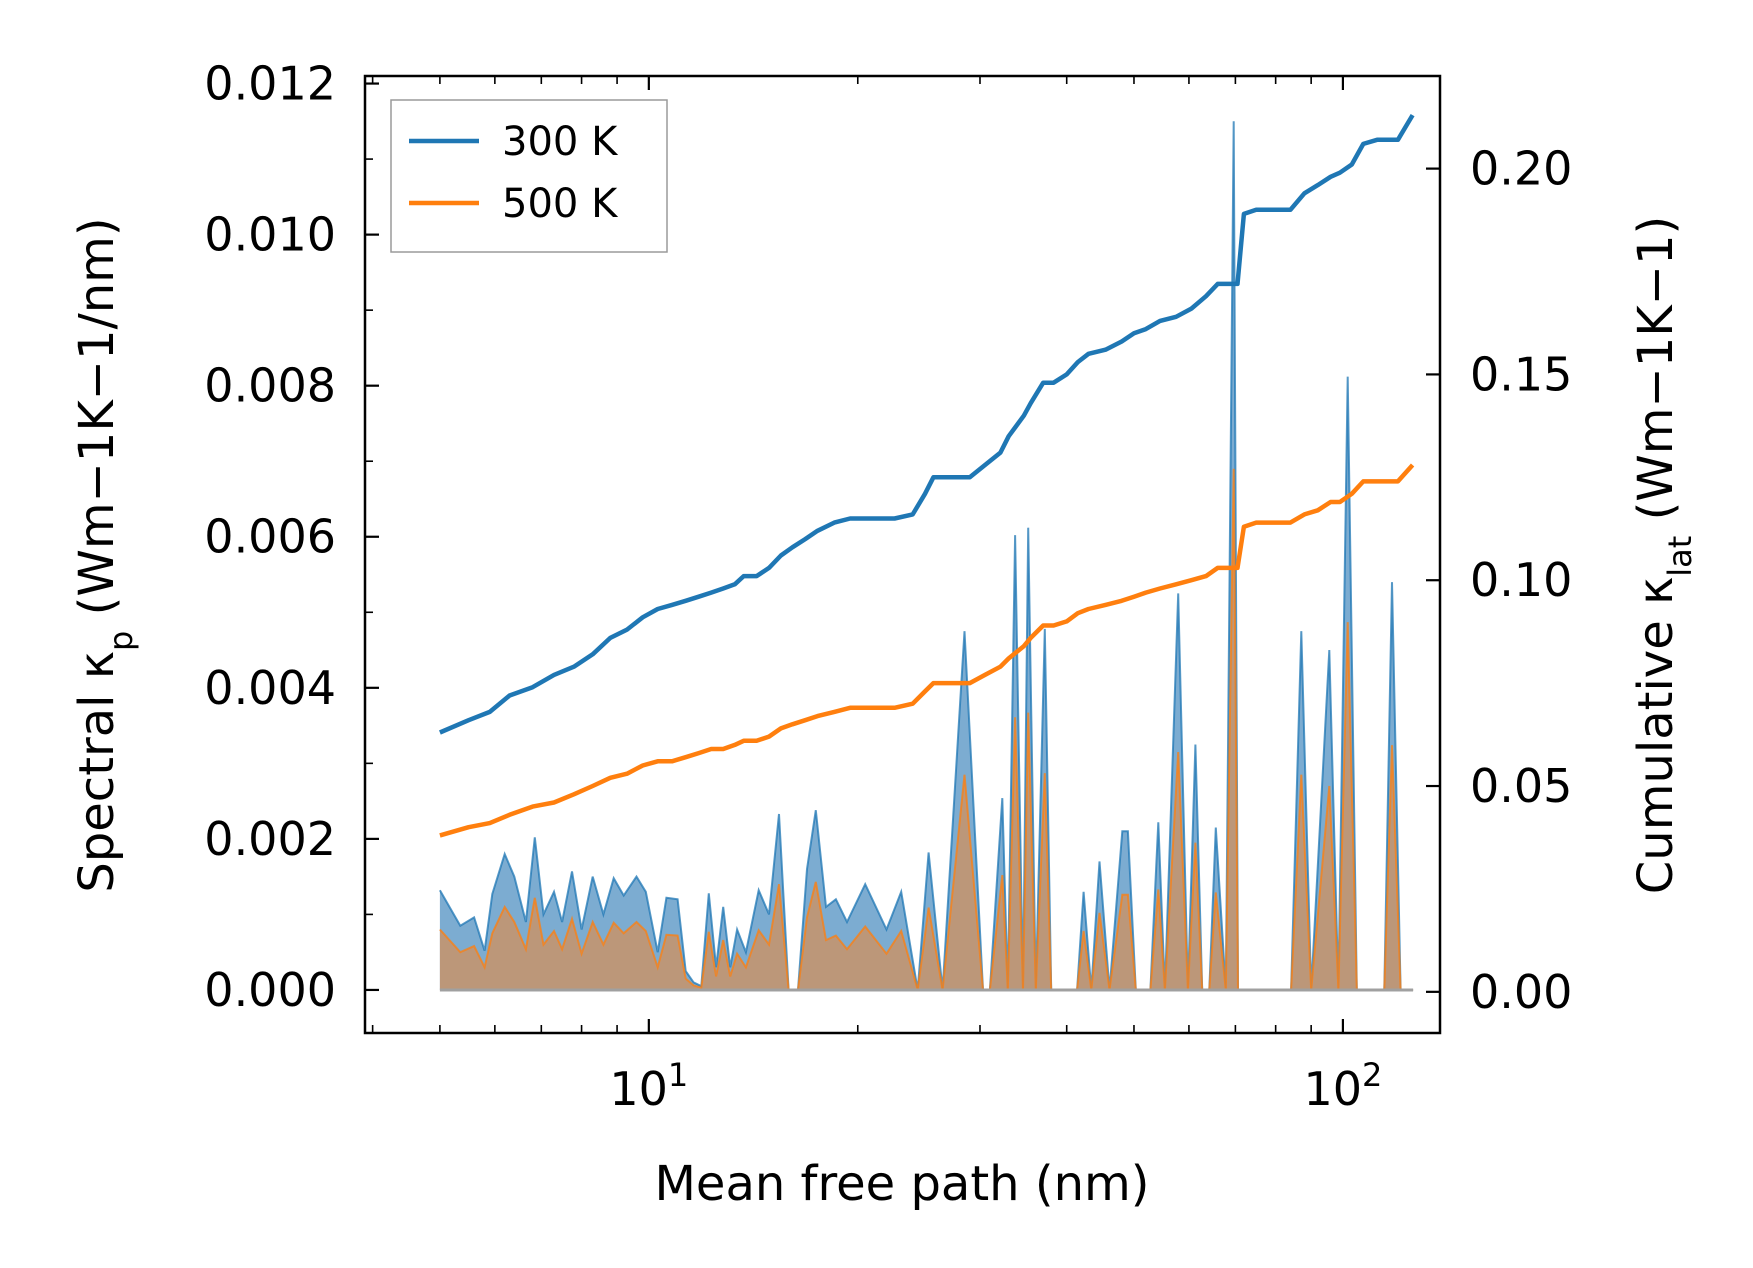 Image resolution: width=1753 pixels, height=1268 pixels. Describe the element at coordinates (270, 688) in the screenshot. I see `left-y-tick-label: 0.004` at that location.